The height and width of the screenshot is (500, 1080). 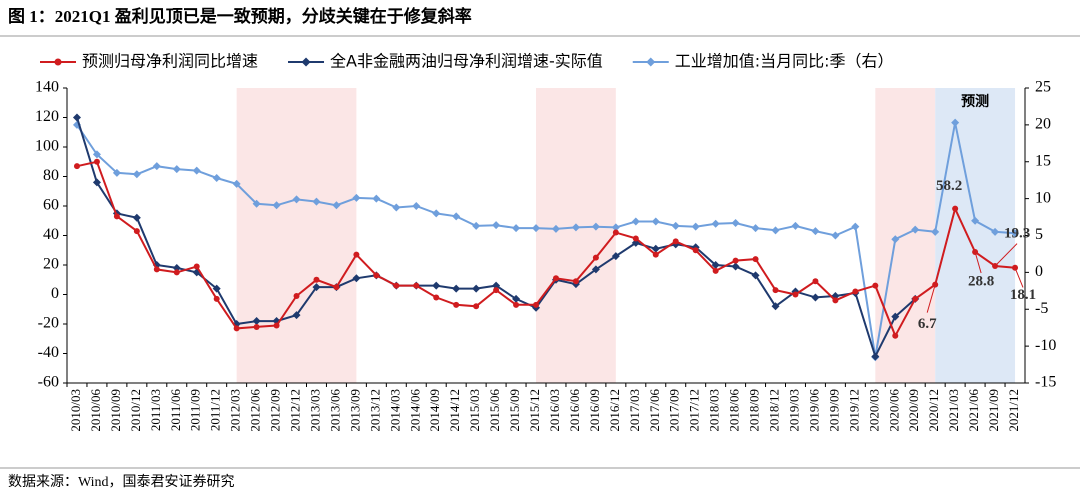 I want to click on x-tick-label: 2014/06, so click(x=414, y=410).